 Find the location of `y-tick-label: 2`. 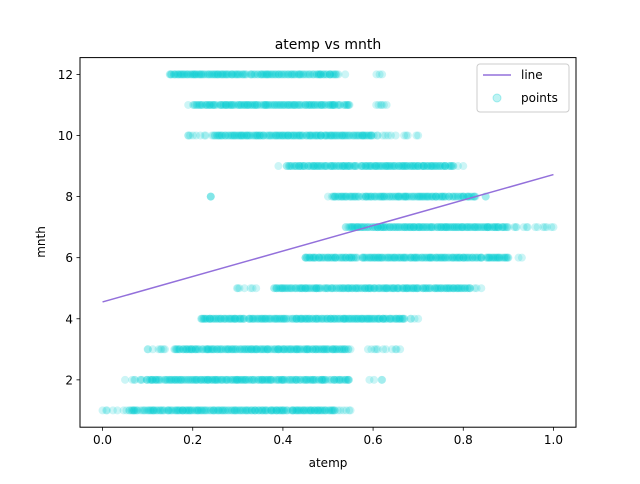

y-tick-label: 2 is located at coordinates (69, 380).